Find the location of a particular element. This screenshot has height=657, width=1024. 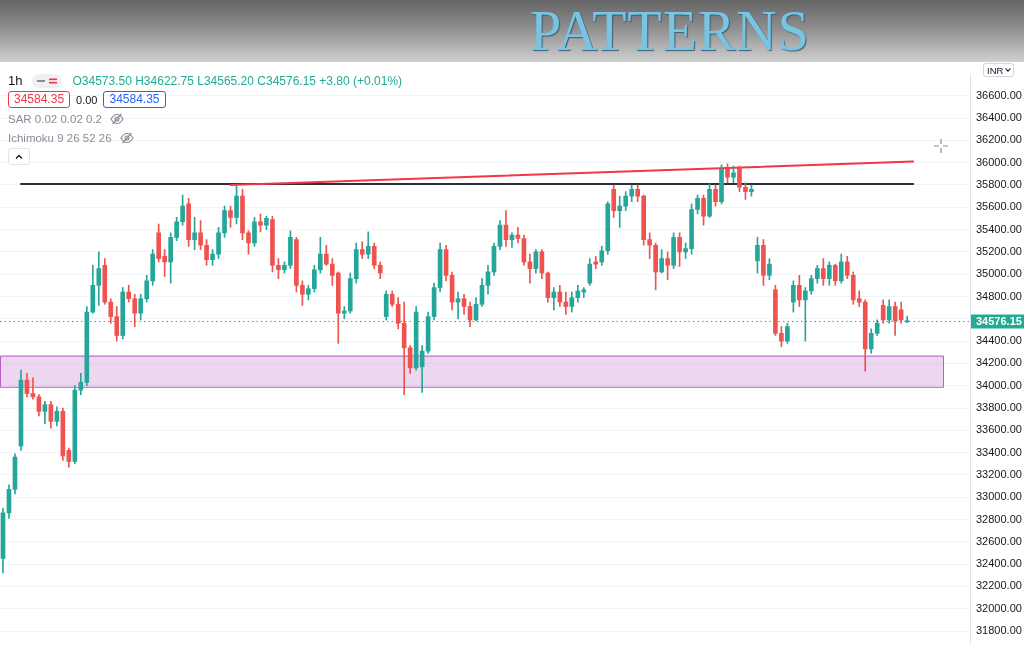

annotation: Ichimoku 9 26 52 26 is located at coordinates (60, 137).